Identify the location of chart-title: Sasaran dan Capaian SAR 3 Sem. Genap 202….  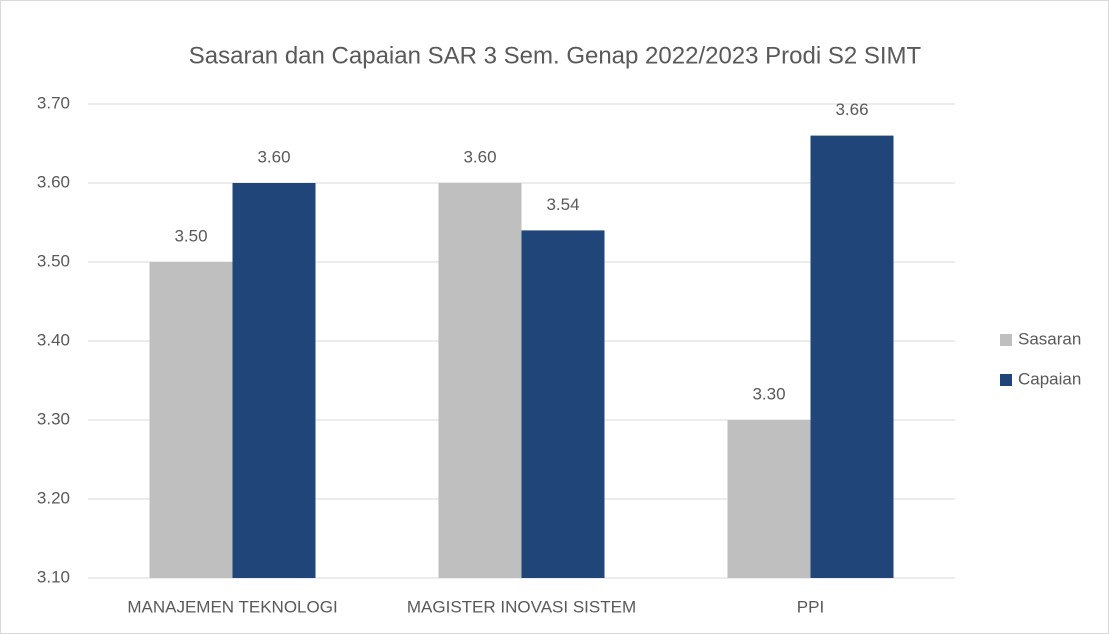
(555, 55).